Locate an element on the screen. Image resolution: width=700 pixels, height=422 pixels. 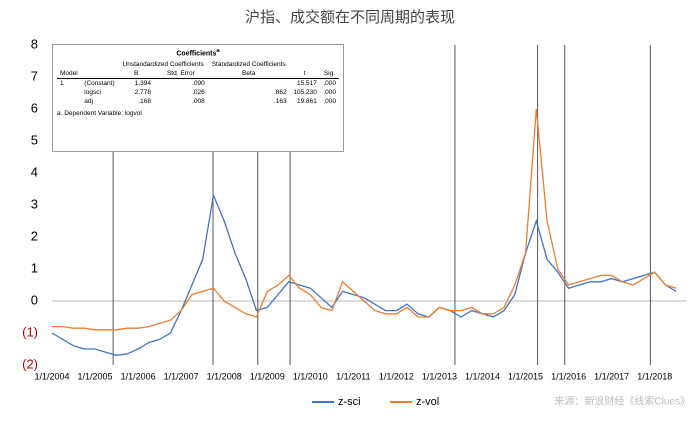
x-tick-label: 1/1/2010 is located at coordinates (310, 376).